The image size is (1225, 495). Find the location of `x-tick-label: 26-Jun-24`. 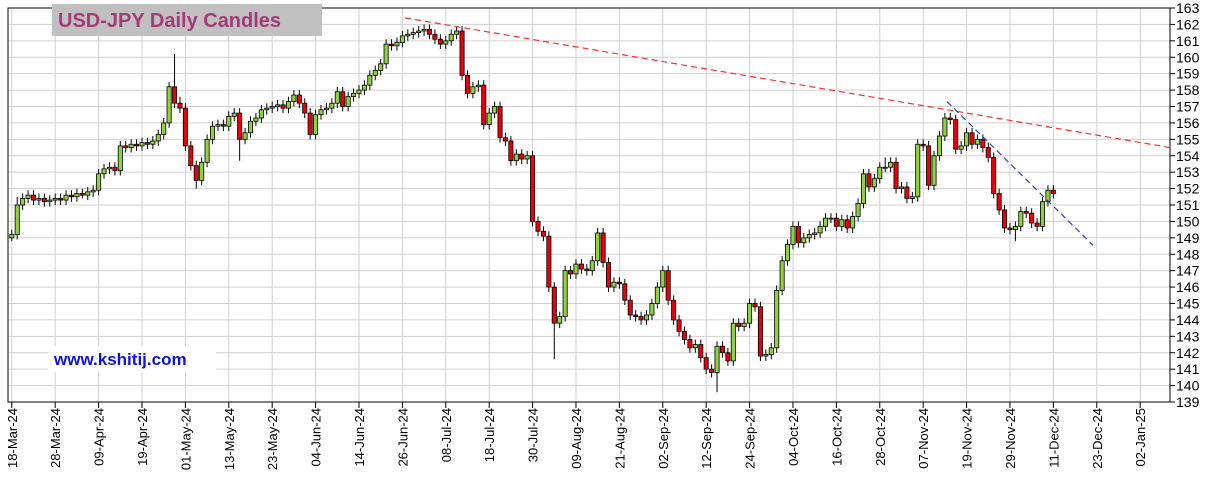

x-tick-label: 26-Jun-24 is located at coordinates (402, 437).